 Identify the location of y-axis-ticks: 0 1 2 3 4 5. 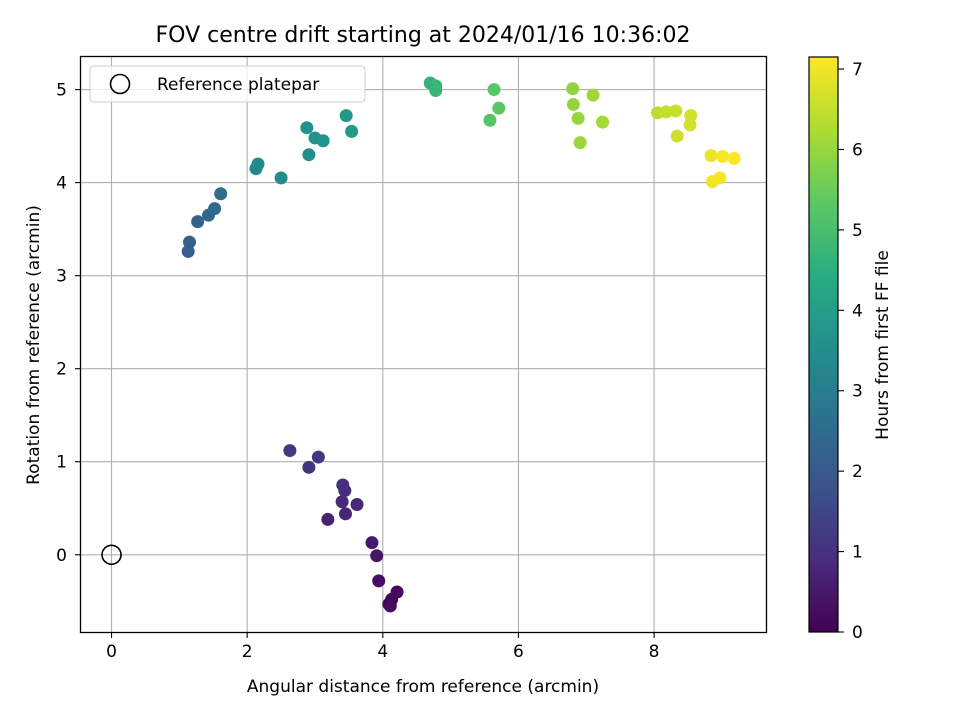
(68, 323).